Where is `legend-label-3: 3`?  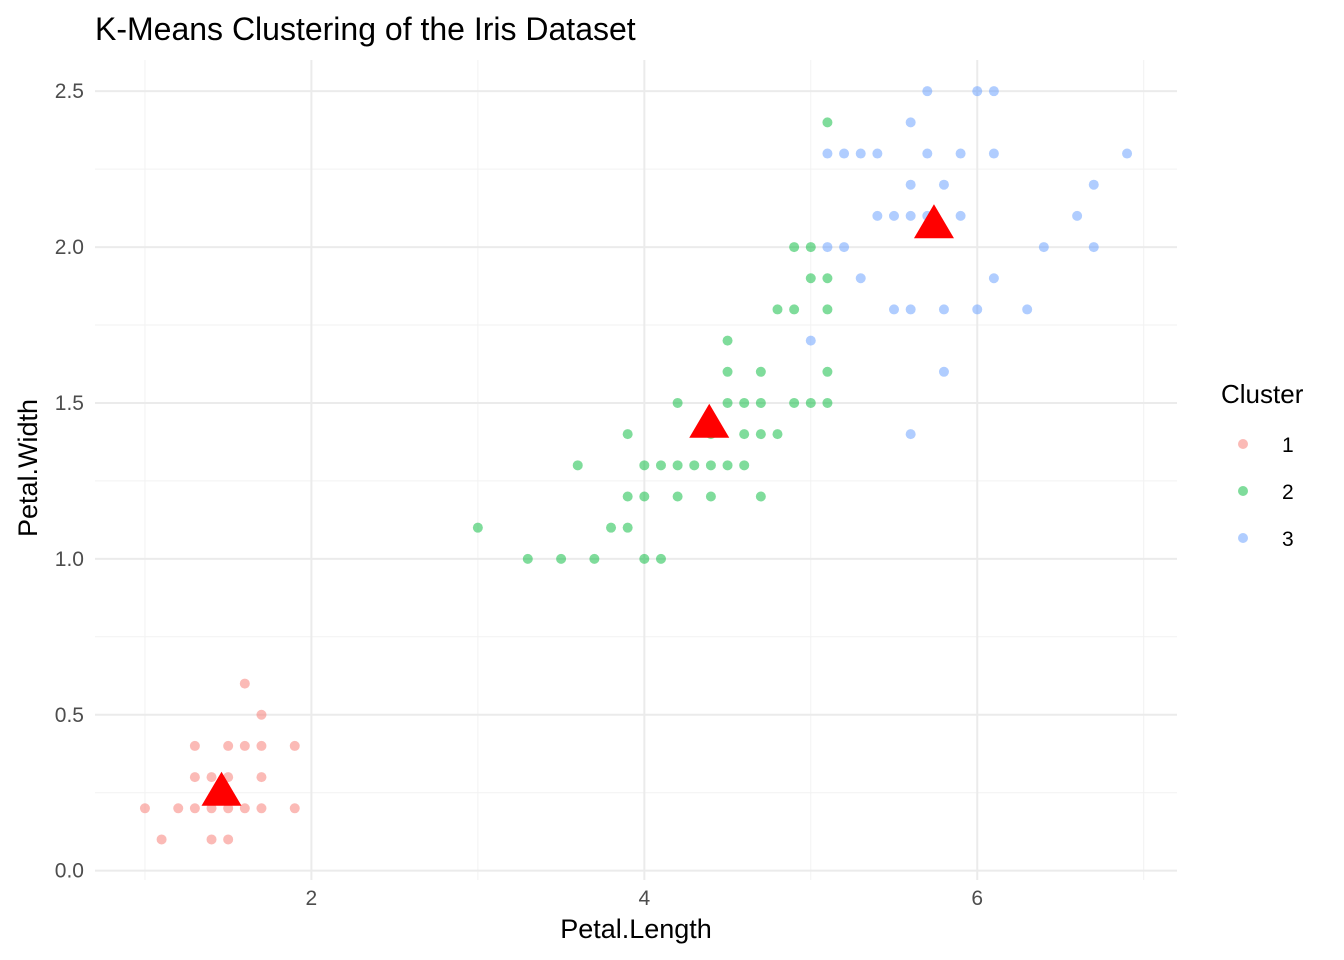 legend-label-3: 3 is located at coordinates (1288, 539).